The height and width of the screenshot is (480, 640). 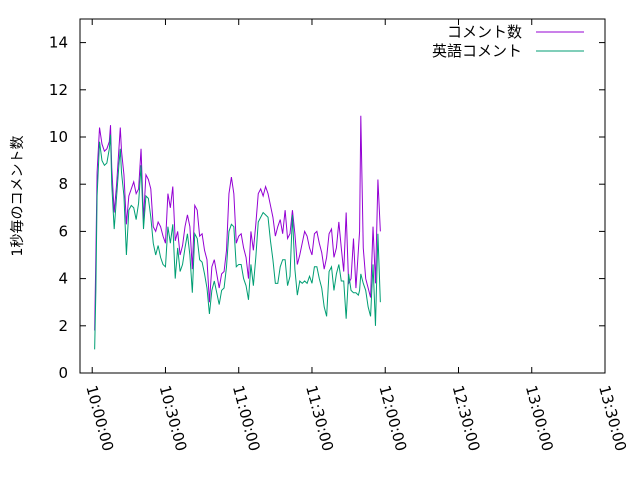 What do you see at coordinates (18, 196) in the screenshot?
I see `y-axis-title: 1秒毎のコメント数` at bounding box center [18, 196].